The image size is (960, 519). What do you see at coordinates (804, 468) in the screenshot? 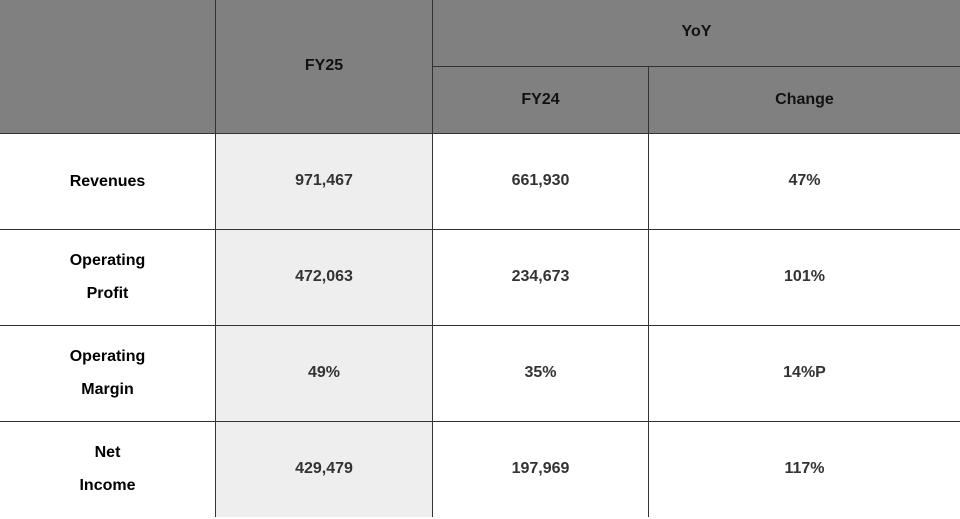
I see `cell-change: 117%` at bounding box center [804, 468].